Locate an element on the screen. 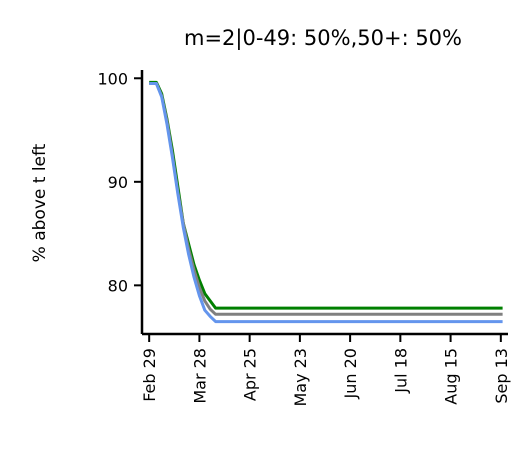  y-ticks: 80 90 100 is located at coordinates (119, 182).